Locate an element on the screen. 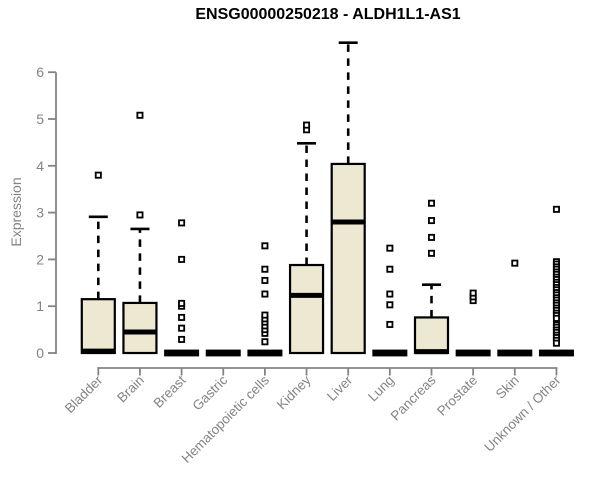 Image resolution: width=600 pixels, height=500 pixels. box-pancreas is located at coordinates (431, 335).